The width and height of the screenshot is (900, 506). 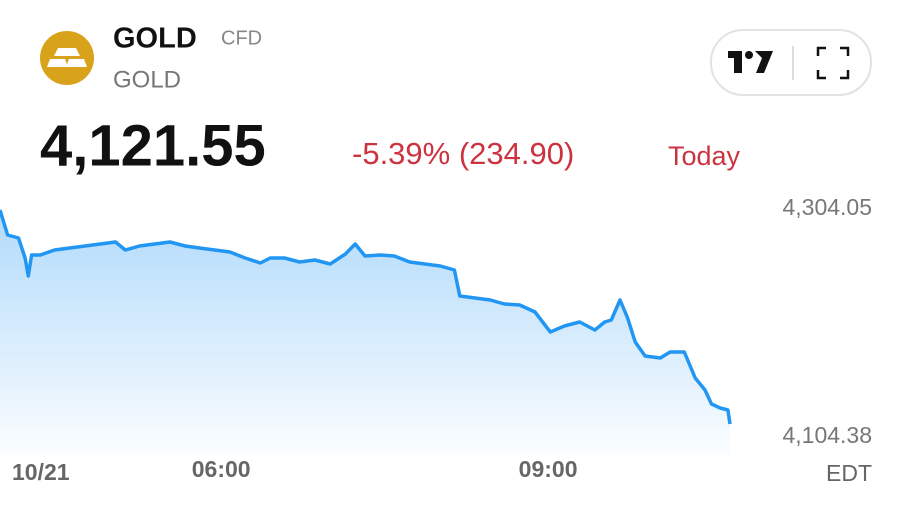 I want to click on date-label: 10/21, so click(x=41, y=472).